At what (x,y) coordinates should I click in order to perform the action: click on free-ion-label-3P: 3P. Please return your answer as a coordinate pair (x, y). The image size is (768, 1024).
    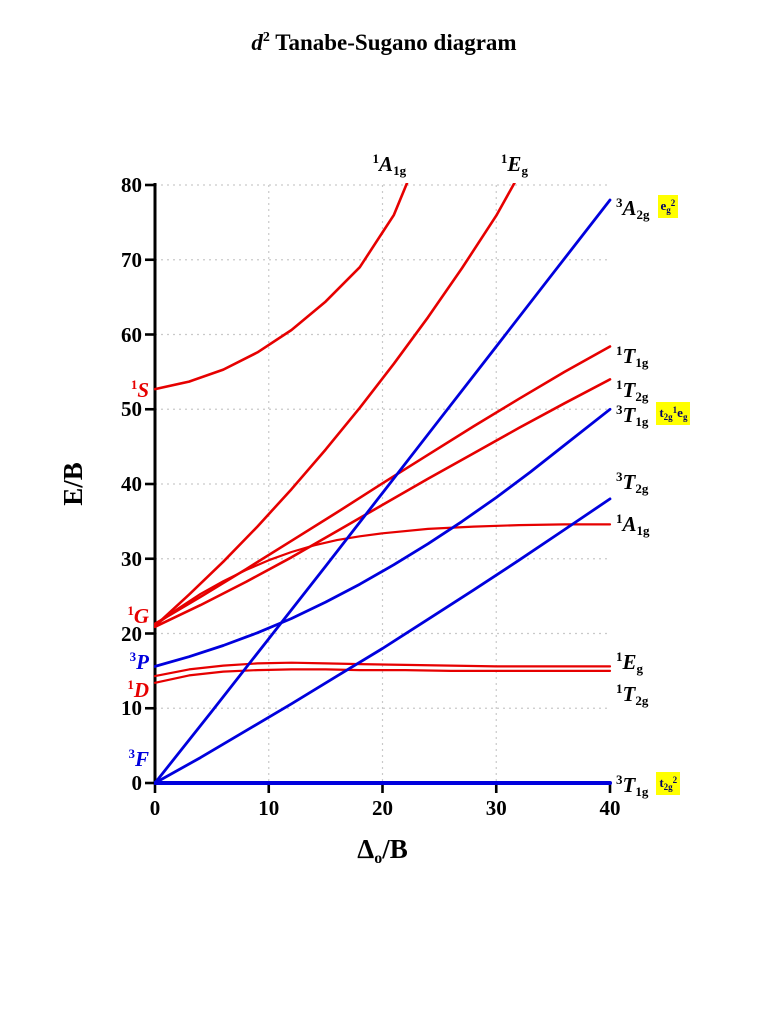
    Looking at the image, I should click on (139, 659).